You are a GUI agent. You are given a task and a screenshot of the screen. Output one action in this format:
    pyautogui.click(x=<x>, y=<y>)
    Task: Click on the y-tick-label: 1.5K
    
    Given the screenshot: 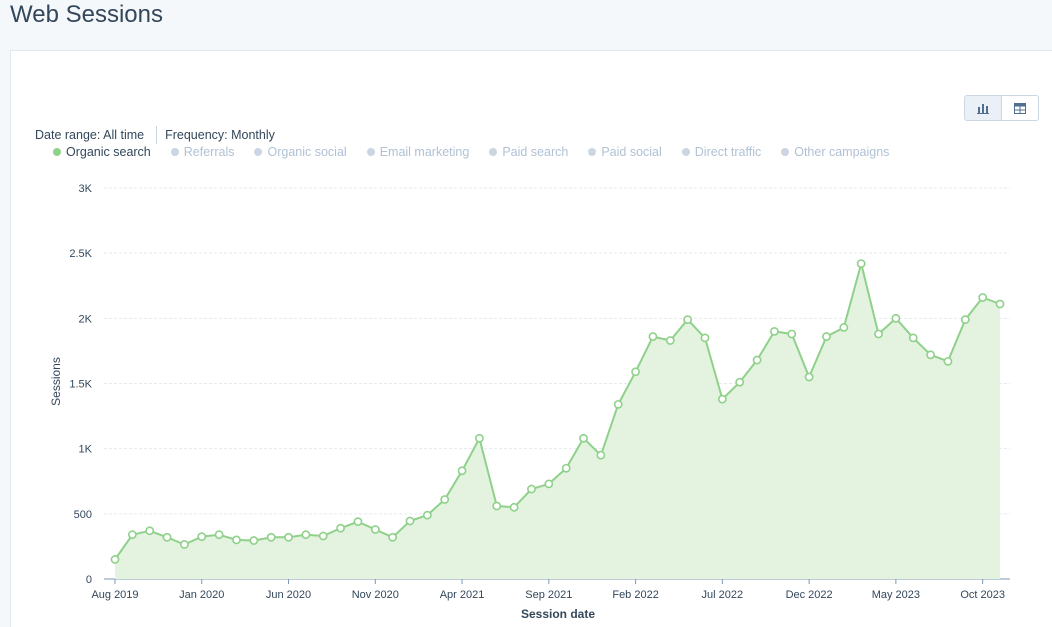 What is the action you would take?
    pyautogui.click(x=80, y=385)
    